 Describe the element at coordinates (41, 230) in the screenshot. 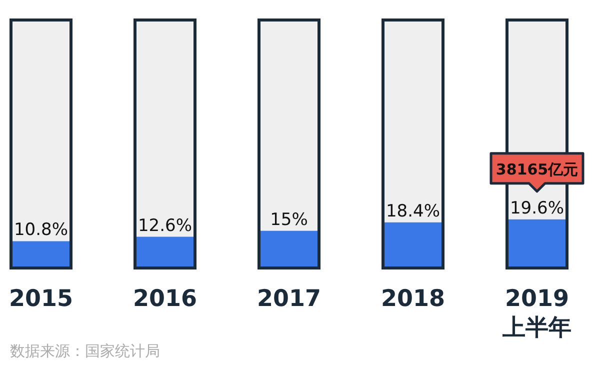

I see `data-label: 10.8%` at that location.